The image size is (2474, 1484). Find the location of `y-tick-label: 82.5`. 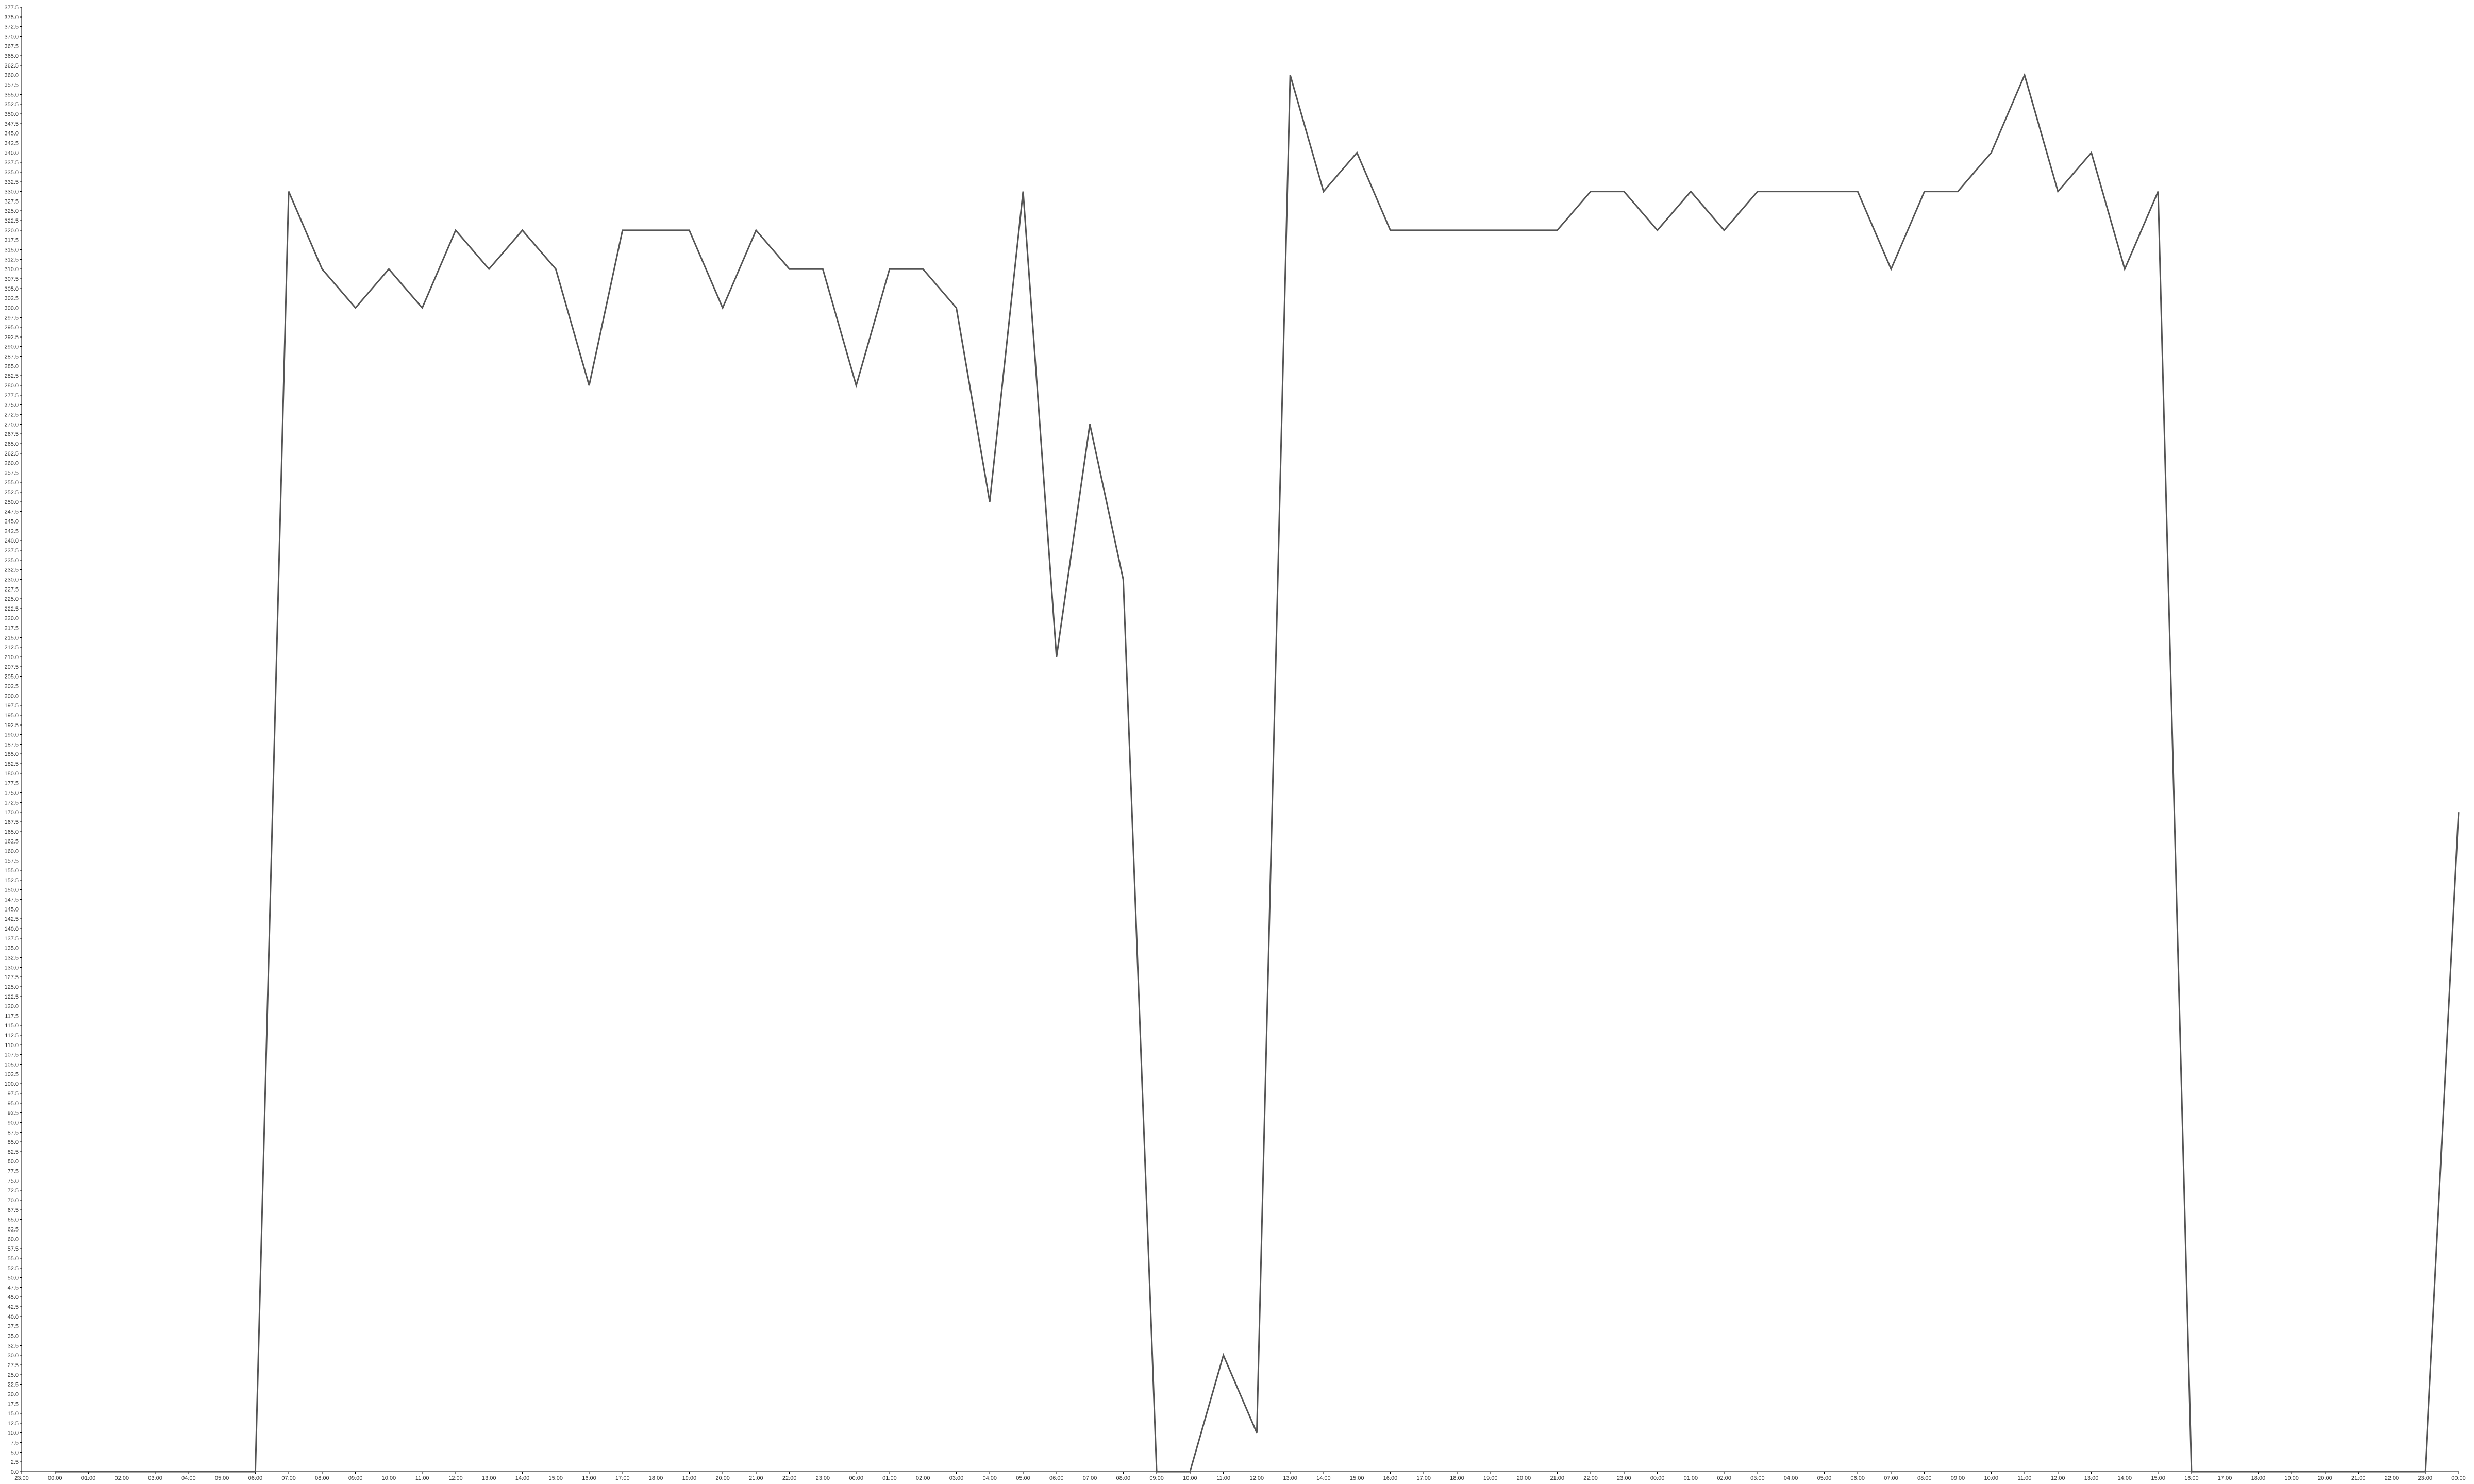

y-tick-label: 82.5 is located at coordinates (13, 1152).